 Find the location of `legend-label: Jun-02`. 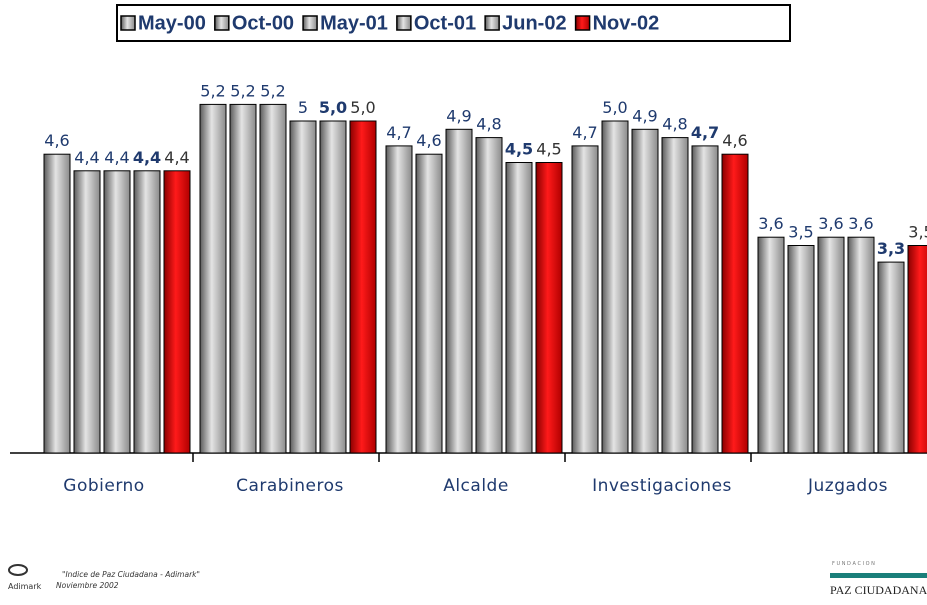

legend-label: Jun-02 is located at coordinates (534, 23).